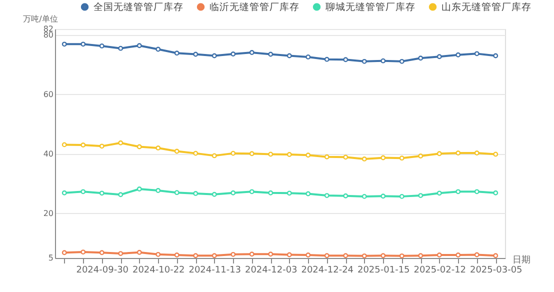  Describe the element at coordinates (371, 6) in the screenshot. I see `legend-label: 聊城无缝管管厂库存` at that location.